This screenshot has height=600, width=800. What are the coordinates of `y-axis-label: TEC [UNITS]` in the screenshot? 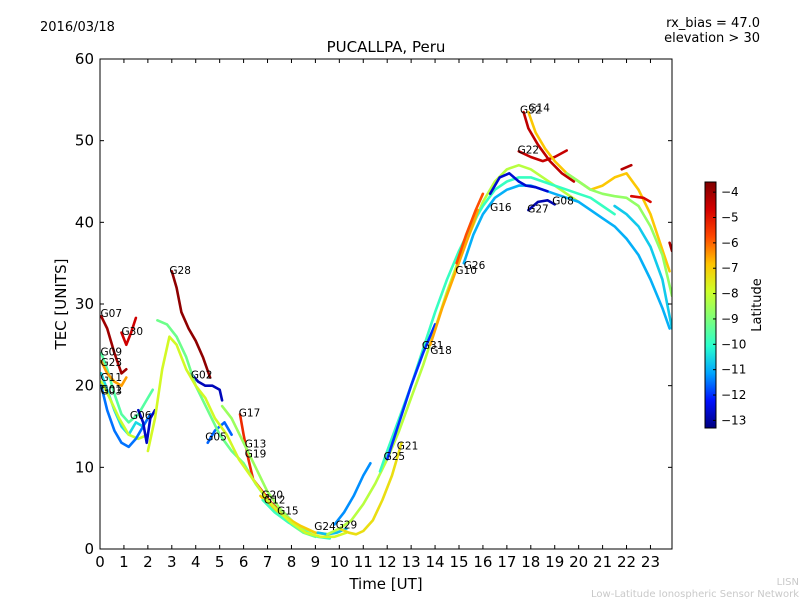 It's located at (61, 305).